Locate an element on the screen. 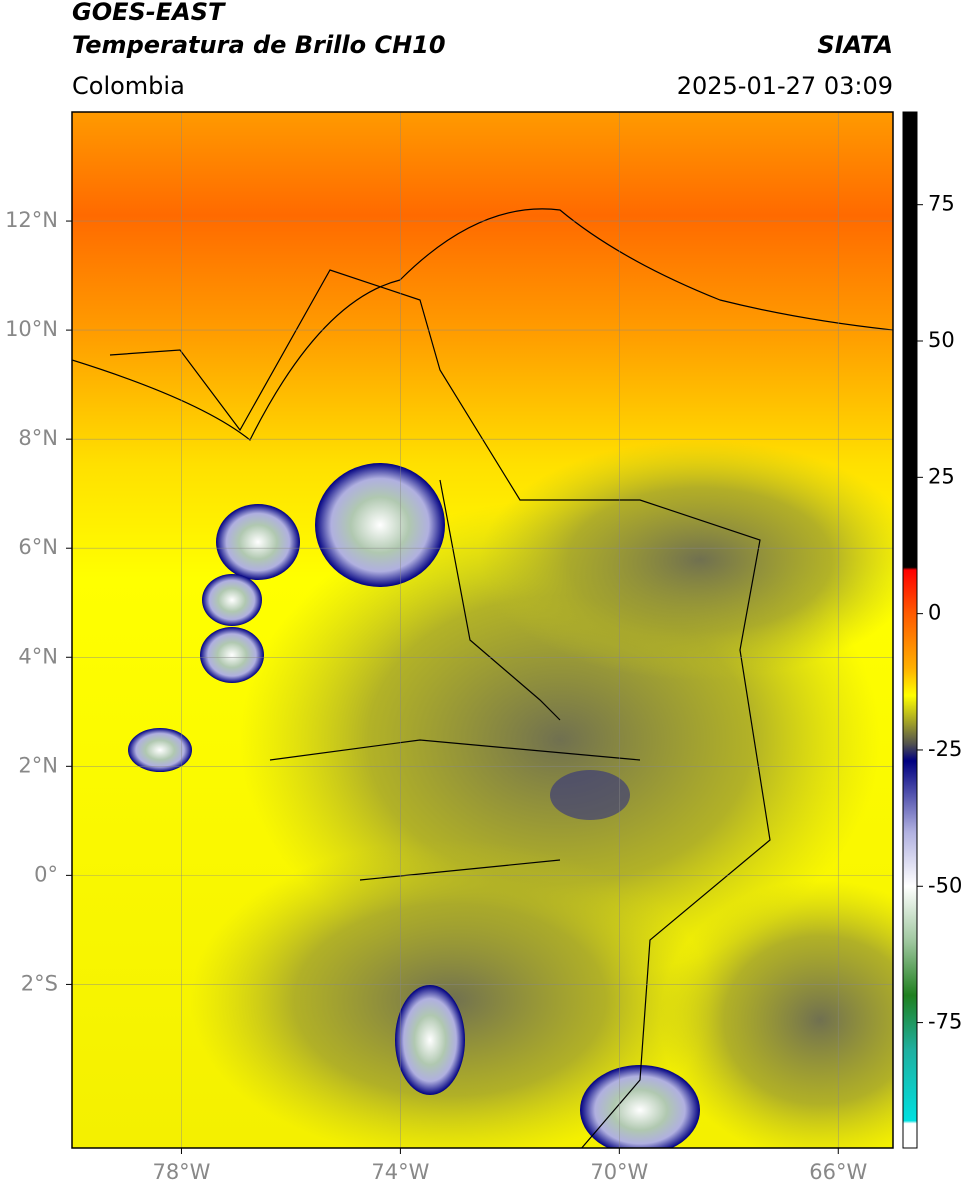 Image resolution: width=966 pixels, height=1194 pixels. colorbar-label: -25 is located at coordinates (945, 749).